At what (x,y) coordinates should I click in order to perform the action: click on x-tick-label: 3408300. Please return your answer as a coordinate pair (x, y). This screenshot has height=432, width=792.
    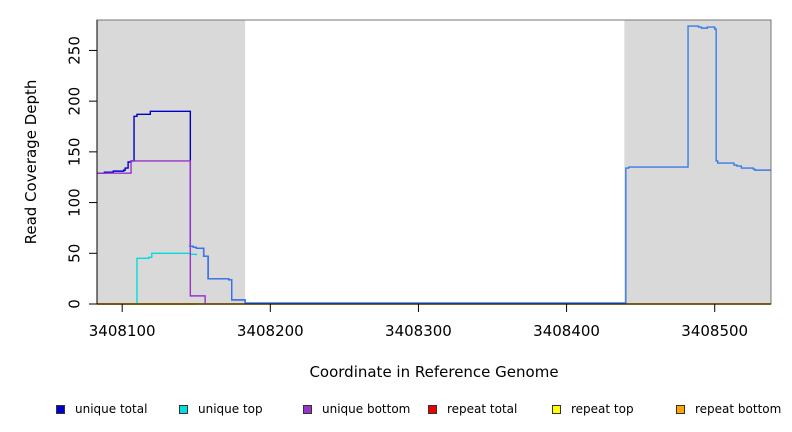
    Looking at the image, I should click on (418, 331).